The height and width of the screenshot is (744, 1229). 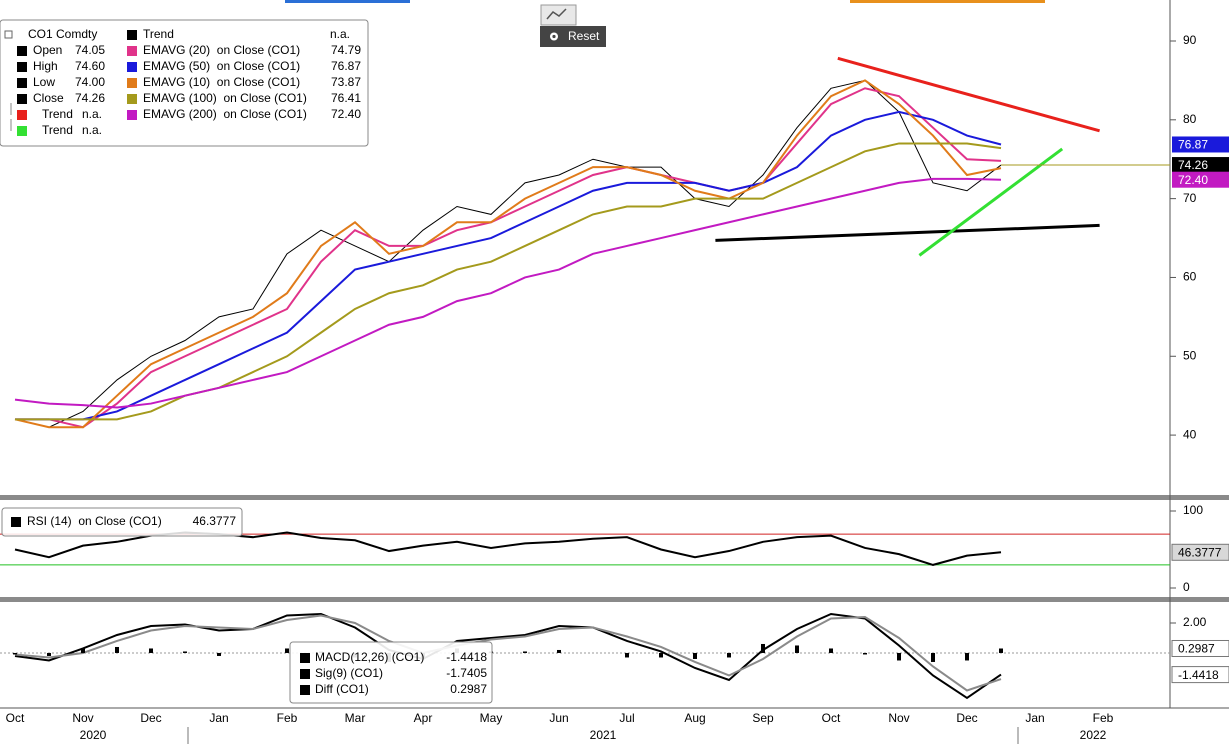 I want to click on y-tick-label: 2.00, so click(x=1195, y=622).